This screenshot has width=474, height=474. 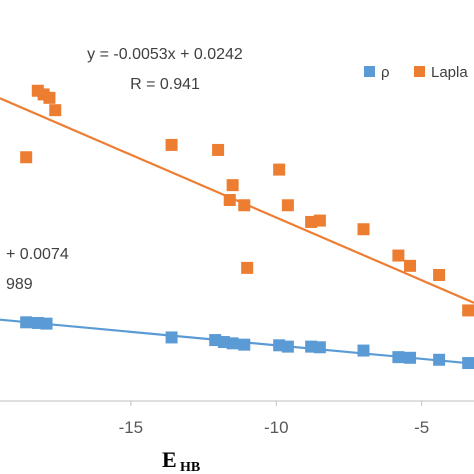 I want to click on x-axis-ticks: -15 -10 -5, so click(x=274, y=419).